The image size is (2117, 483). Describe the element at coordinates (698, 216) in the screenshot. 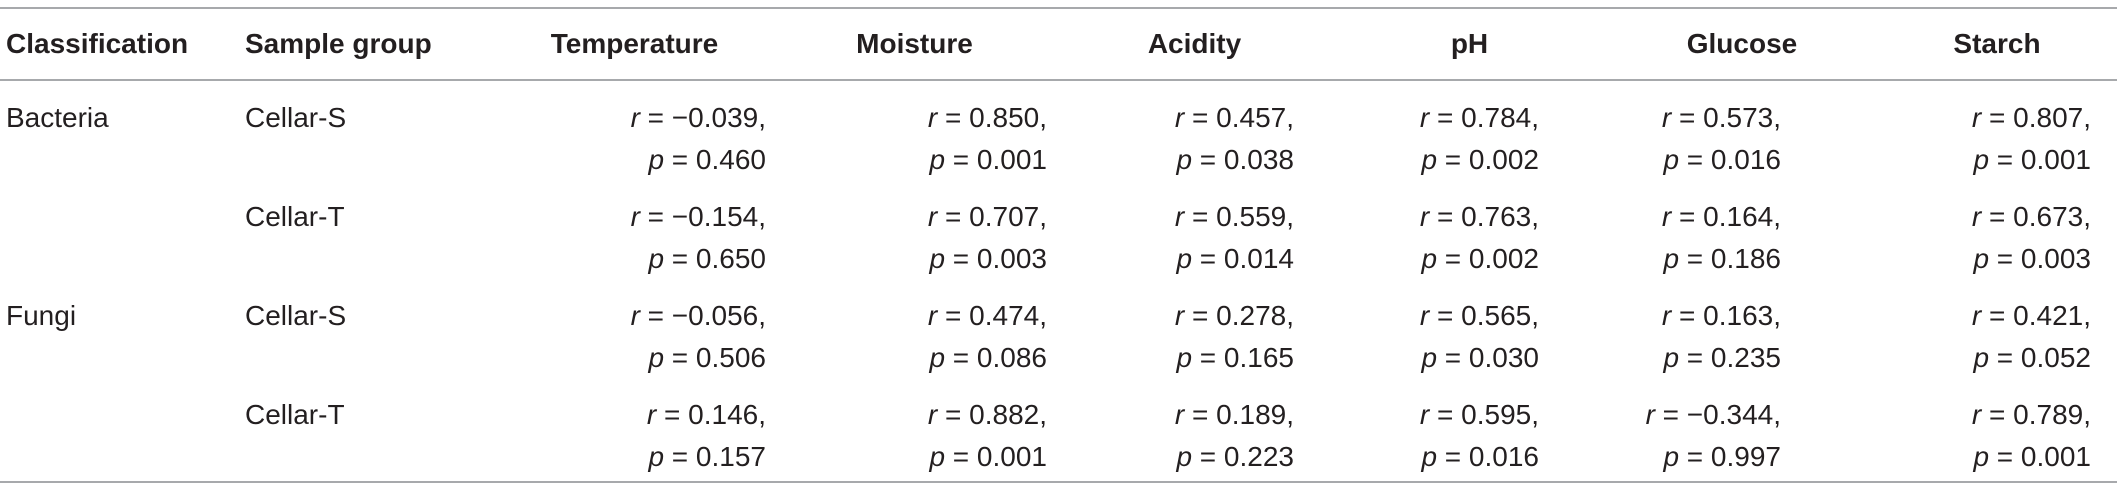

I see `correlation-r-value: r = −0.154,` at that location.